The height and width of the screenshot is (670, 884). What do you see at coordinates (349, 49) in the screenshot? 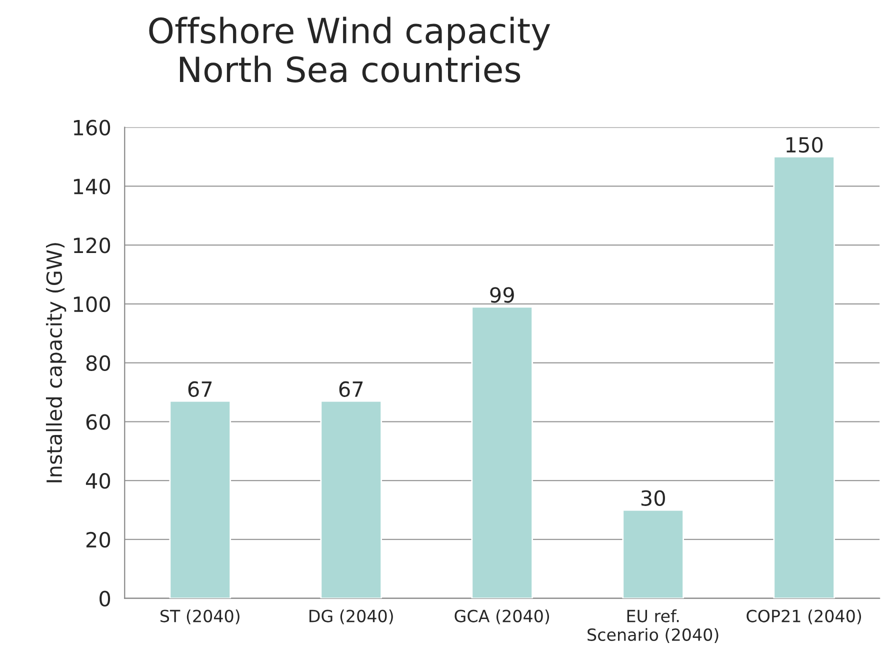
I see `chart-title: Offshore Wind capacity North Sea countries` at bounding box center [349, 49].